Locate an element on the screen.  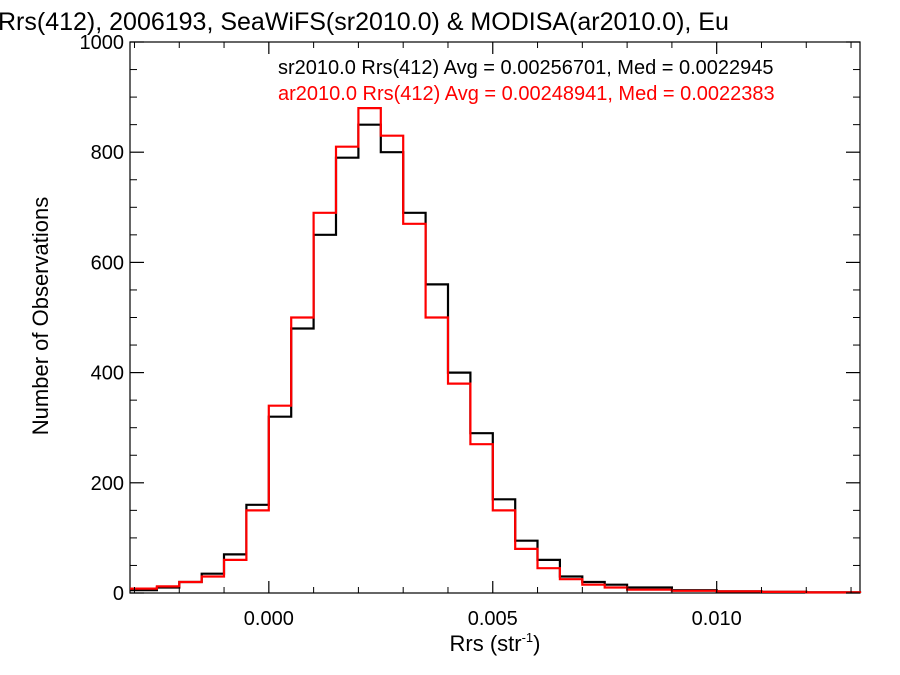
y-tick-label: 200 is located at coordinates (107, 484).